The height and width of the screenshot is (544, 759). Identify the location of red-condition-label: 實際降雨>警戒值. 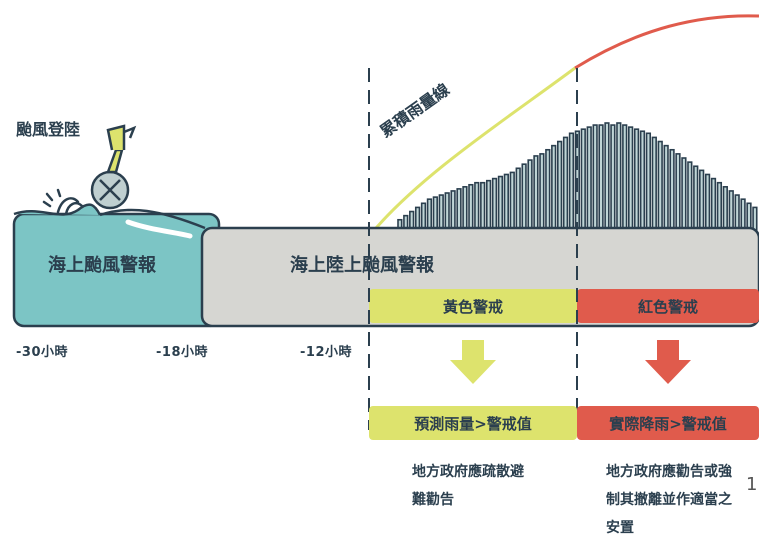
(668, 424).